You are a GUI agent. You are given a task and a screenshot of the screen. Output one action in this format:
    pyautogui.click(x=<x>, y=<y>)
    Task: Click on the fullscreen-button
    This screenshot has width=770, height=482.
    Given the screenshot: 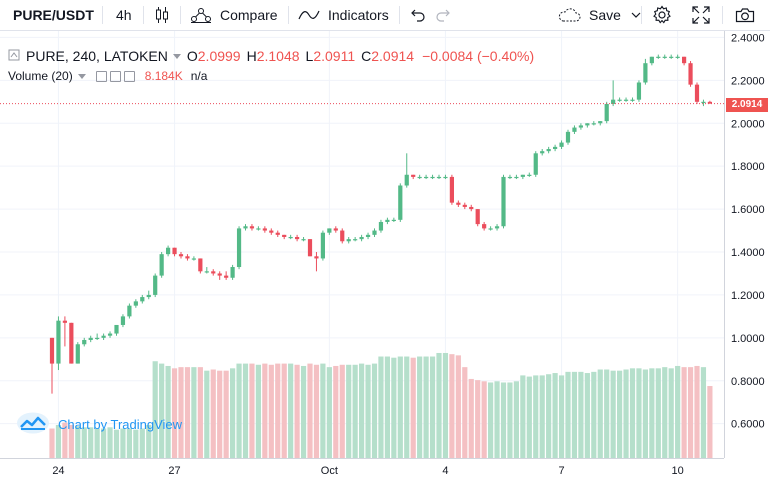 What is the action you would take?
    pyautogui.click(x=701, y=15)
    